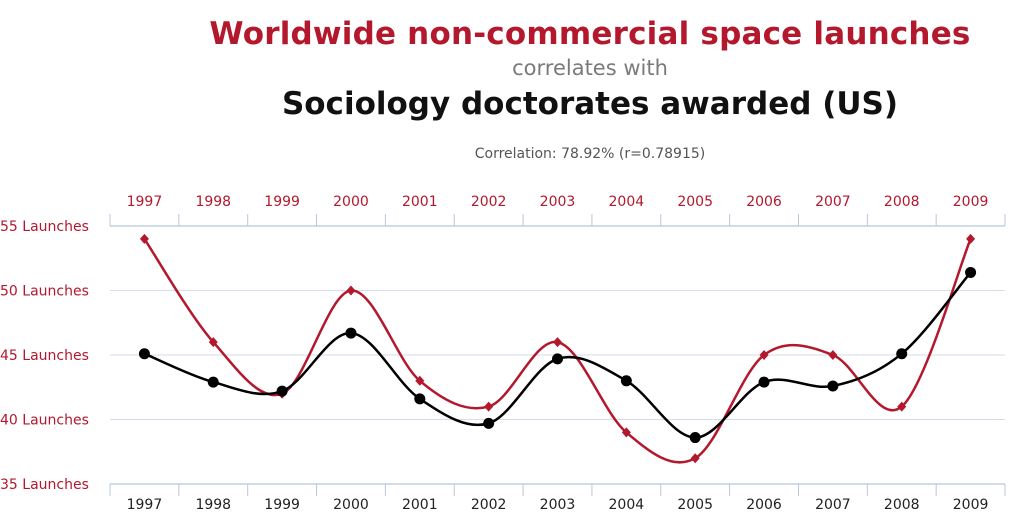 Image resolution: width=1024 pixels, height=525 pixels. I want to click on x-tick-label-top: 1998, so click(213, 202).